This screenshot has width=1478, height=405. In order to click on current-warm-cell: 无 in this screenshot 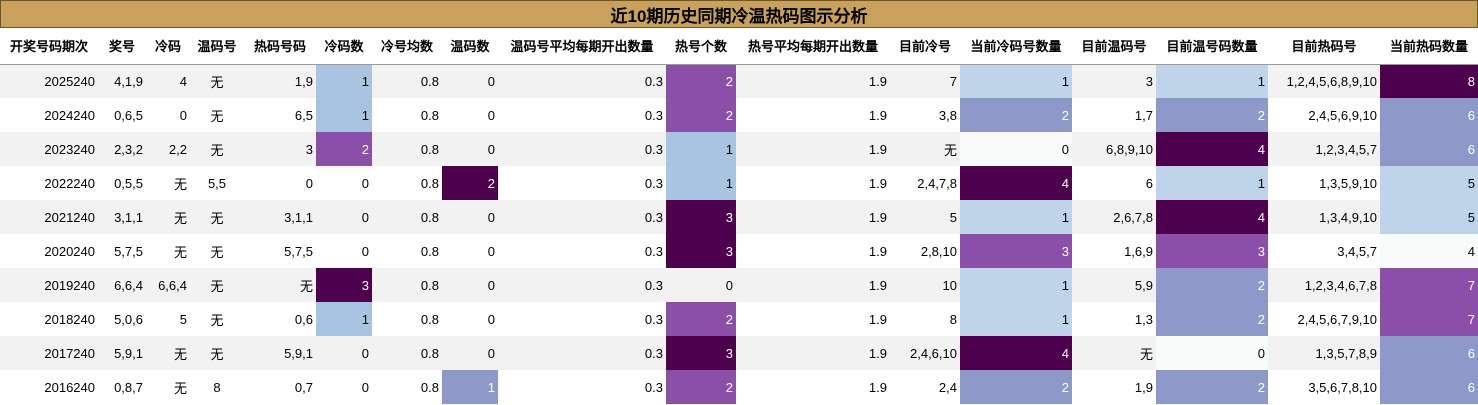, I will do `click(1114, 353)`.